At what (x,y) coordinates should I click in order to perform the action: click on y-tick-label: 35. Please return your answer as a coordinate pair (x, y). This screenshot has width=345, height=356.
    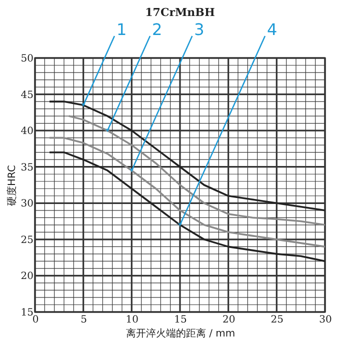
    Looking at the image, I should click on (27, 168).